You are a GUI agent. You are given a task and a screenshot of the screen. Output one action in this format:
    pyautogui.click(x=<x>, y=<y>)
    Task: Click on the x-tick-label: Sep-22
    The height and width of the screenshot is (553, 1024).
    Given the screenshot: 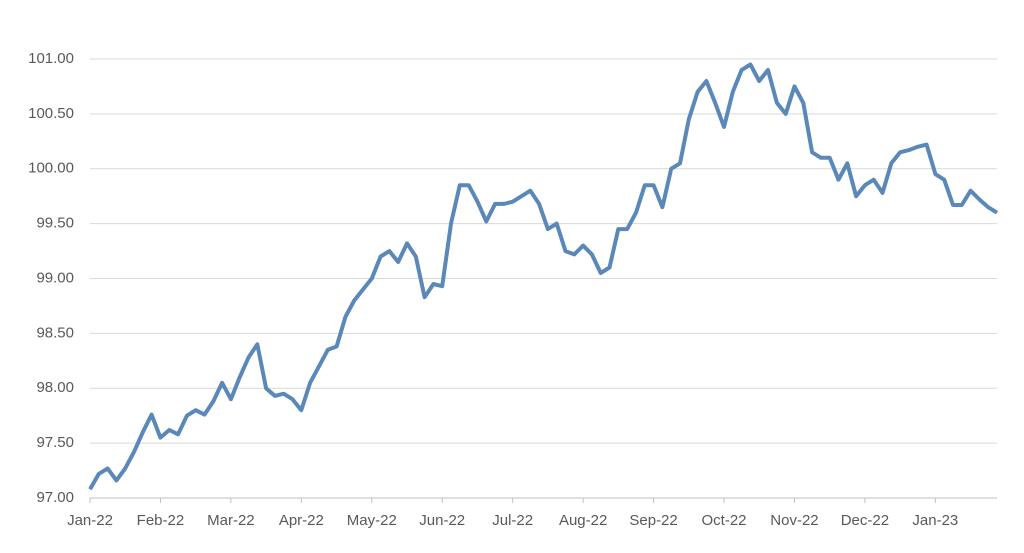 What is the action you would take?
    pyautogui.click(x=653, y=520)
    